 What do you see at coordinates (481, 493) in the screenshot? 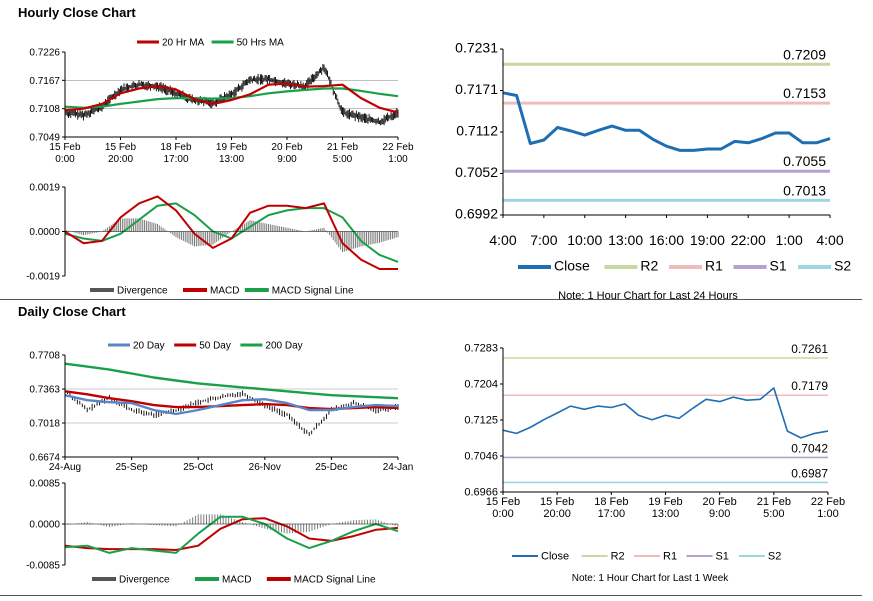
I see `daily-levels-ytick-label: 0.6966` at bounding box center [481, 493].